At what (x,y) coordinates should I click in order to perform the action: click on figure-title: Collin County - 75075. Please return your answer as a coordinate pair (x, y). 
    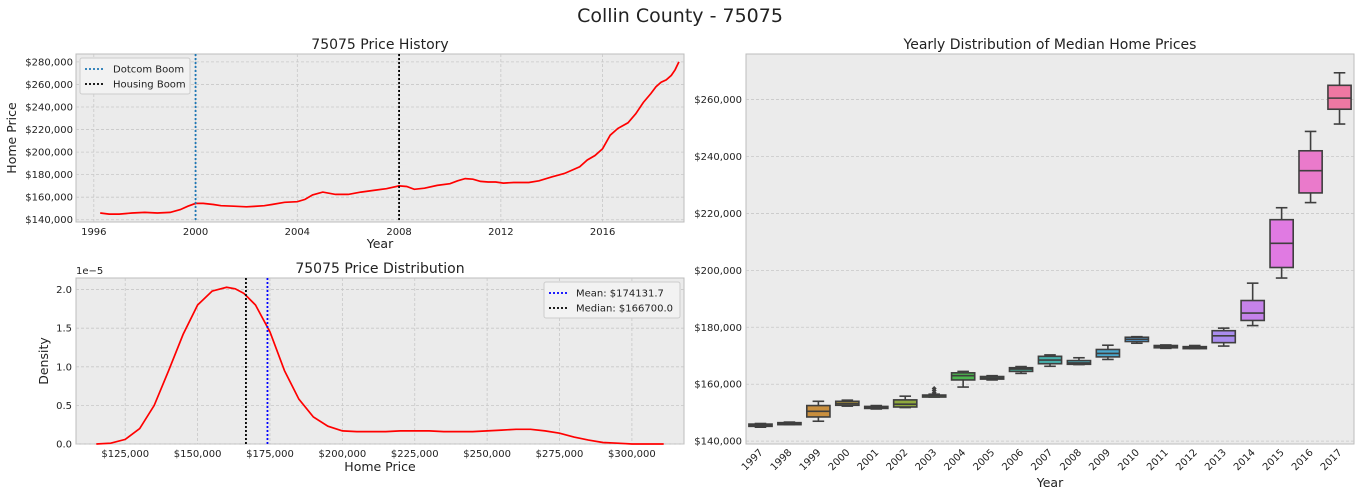
    Looking at the image, I should click on (680, 16).